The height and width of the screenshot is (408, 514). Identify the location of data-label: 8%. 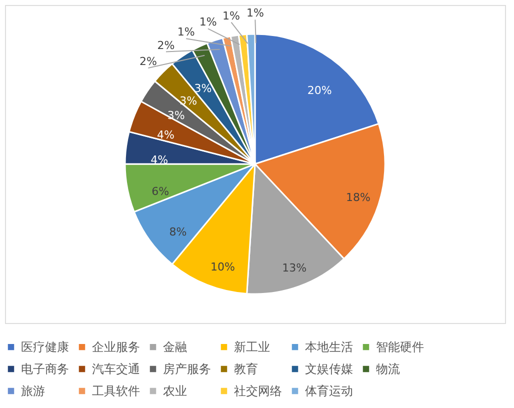
(178, 232).